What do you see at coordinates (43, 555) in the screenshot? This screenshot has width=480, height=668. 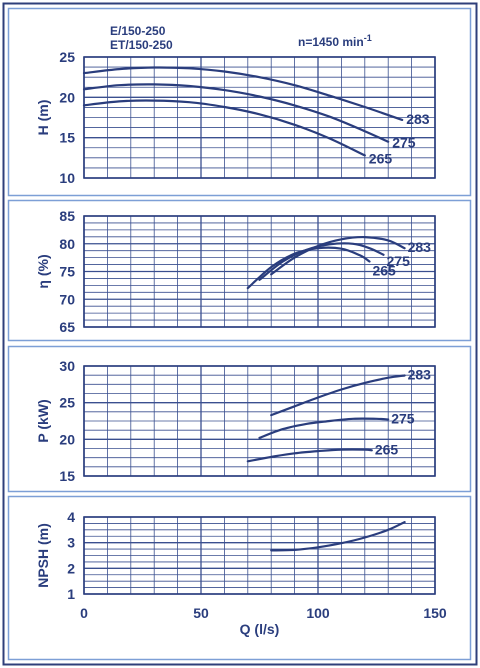 I see `y-axis-label: NPSH (m)` at bounding box center [43, 555].